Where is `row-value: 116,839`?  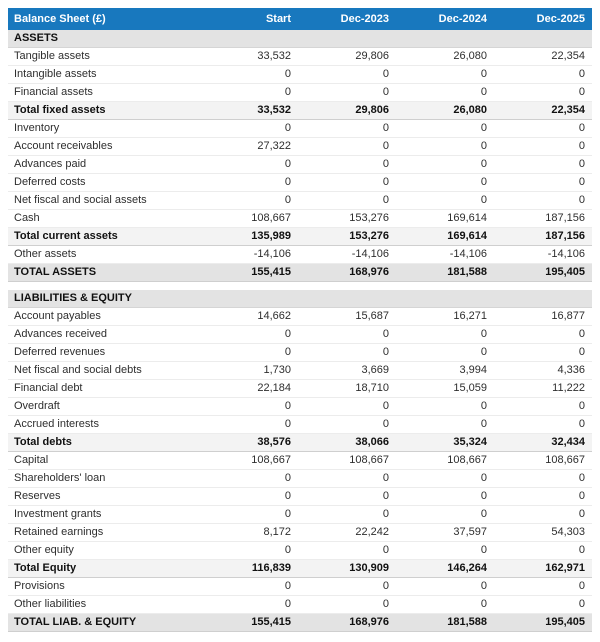
row-value: 116,839 is located at coordinates (249, 568).